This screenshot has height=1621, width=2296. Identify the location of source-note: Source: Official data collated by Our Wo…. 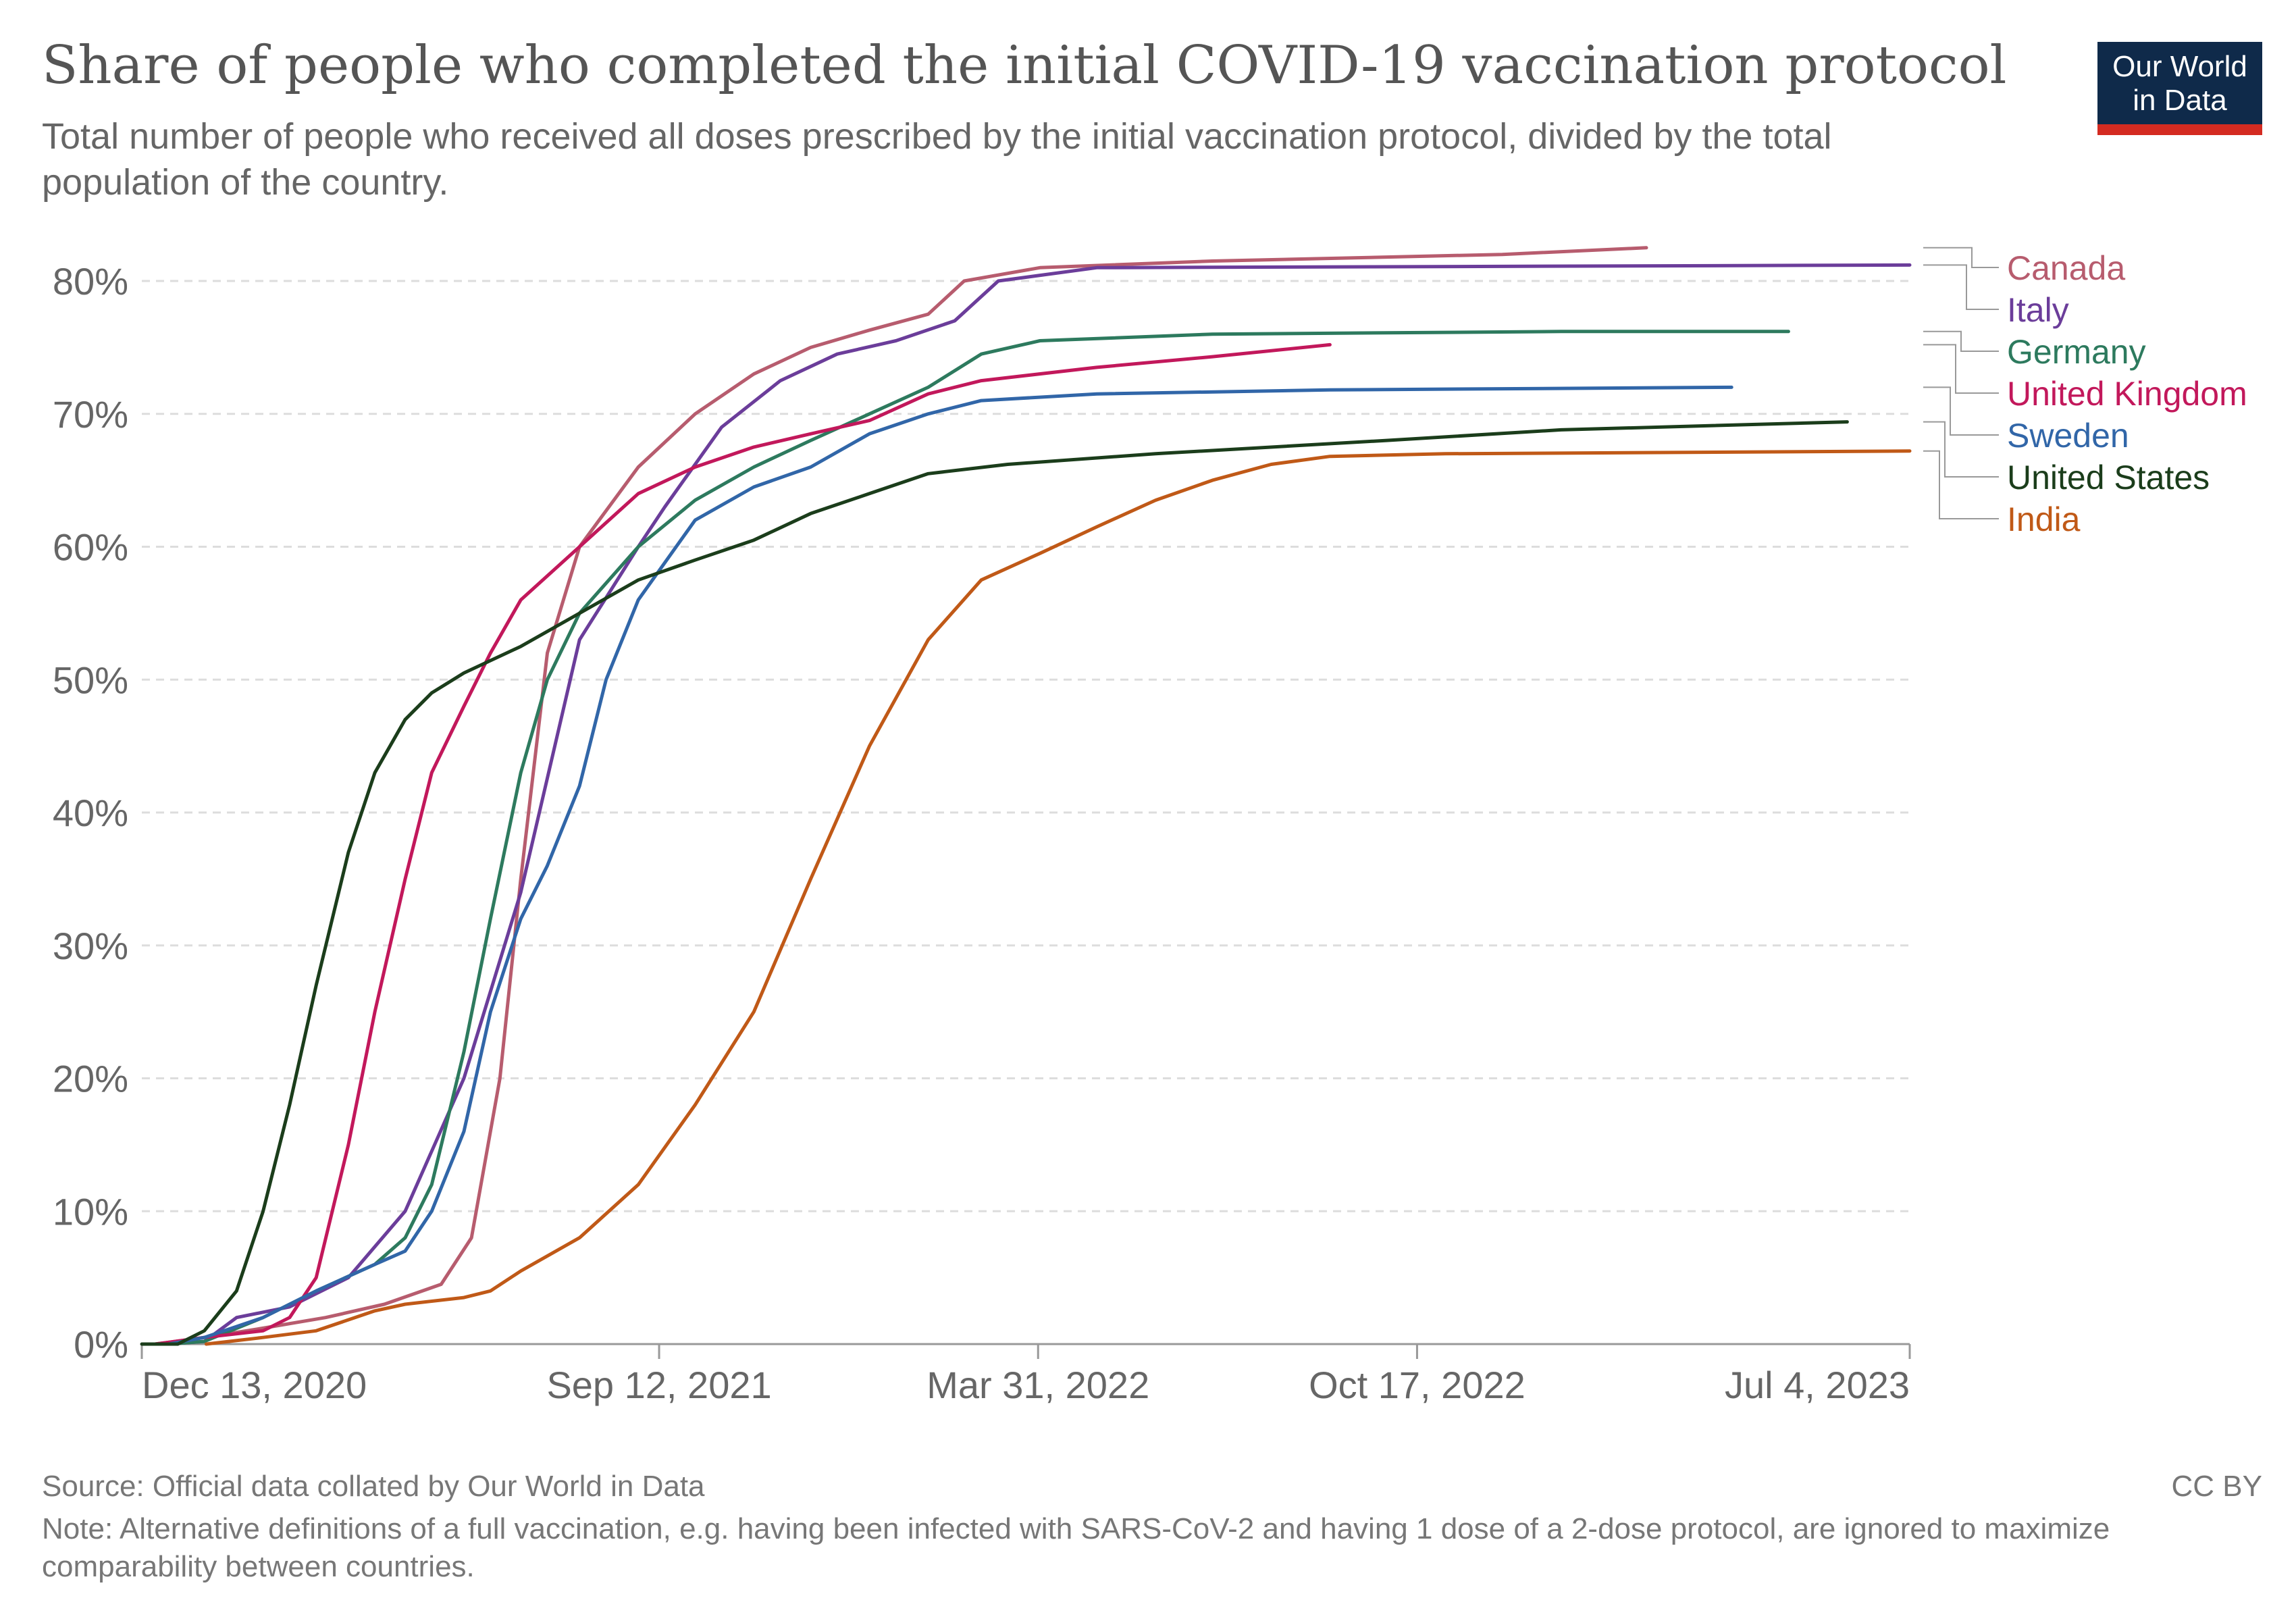
(374, 1486).